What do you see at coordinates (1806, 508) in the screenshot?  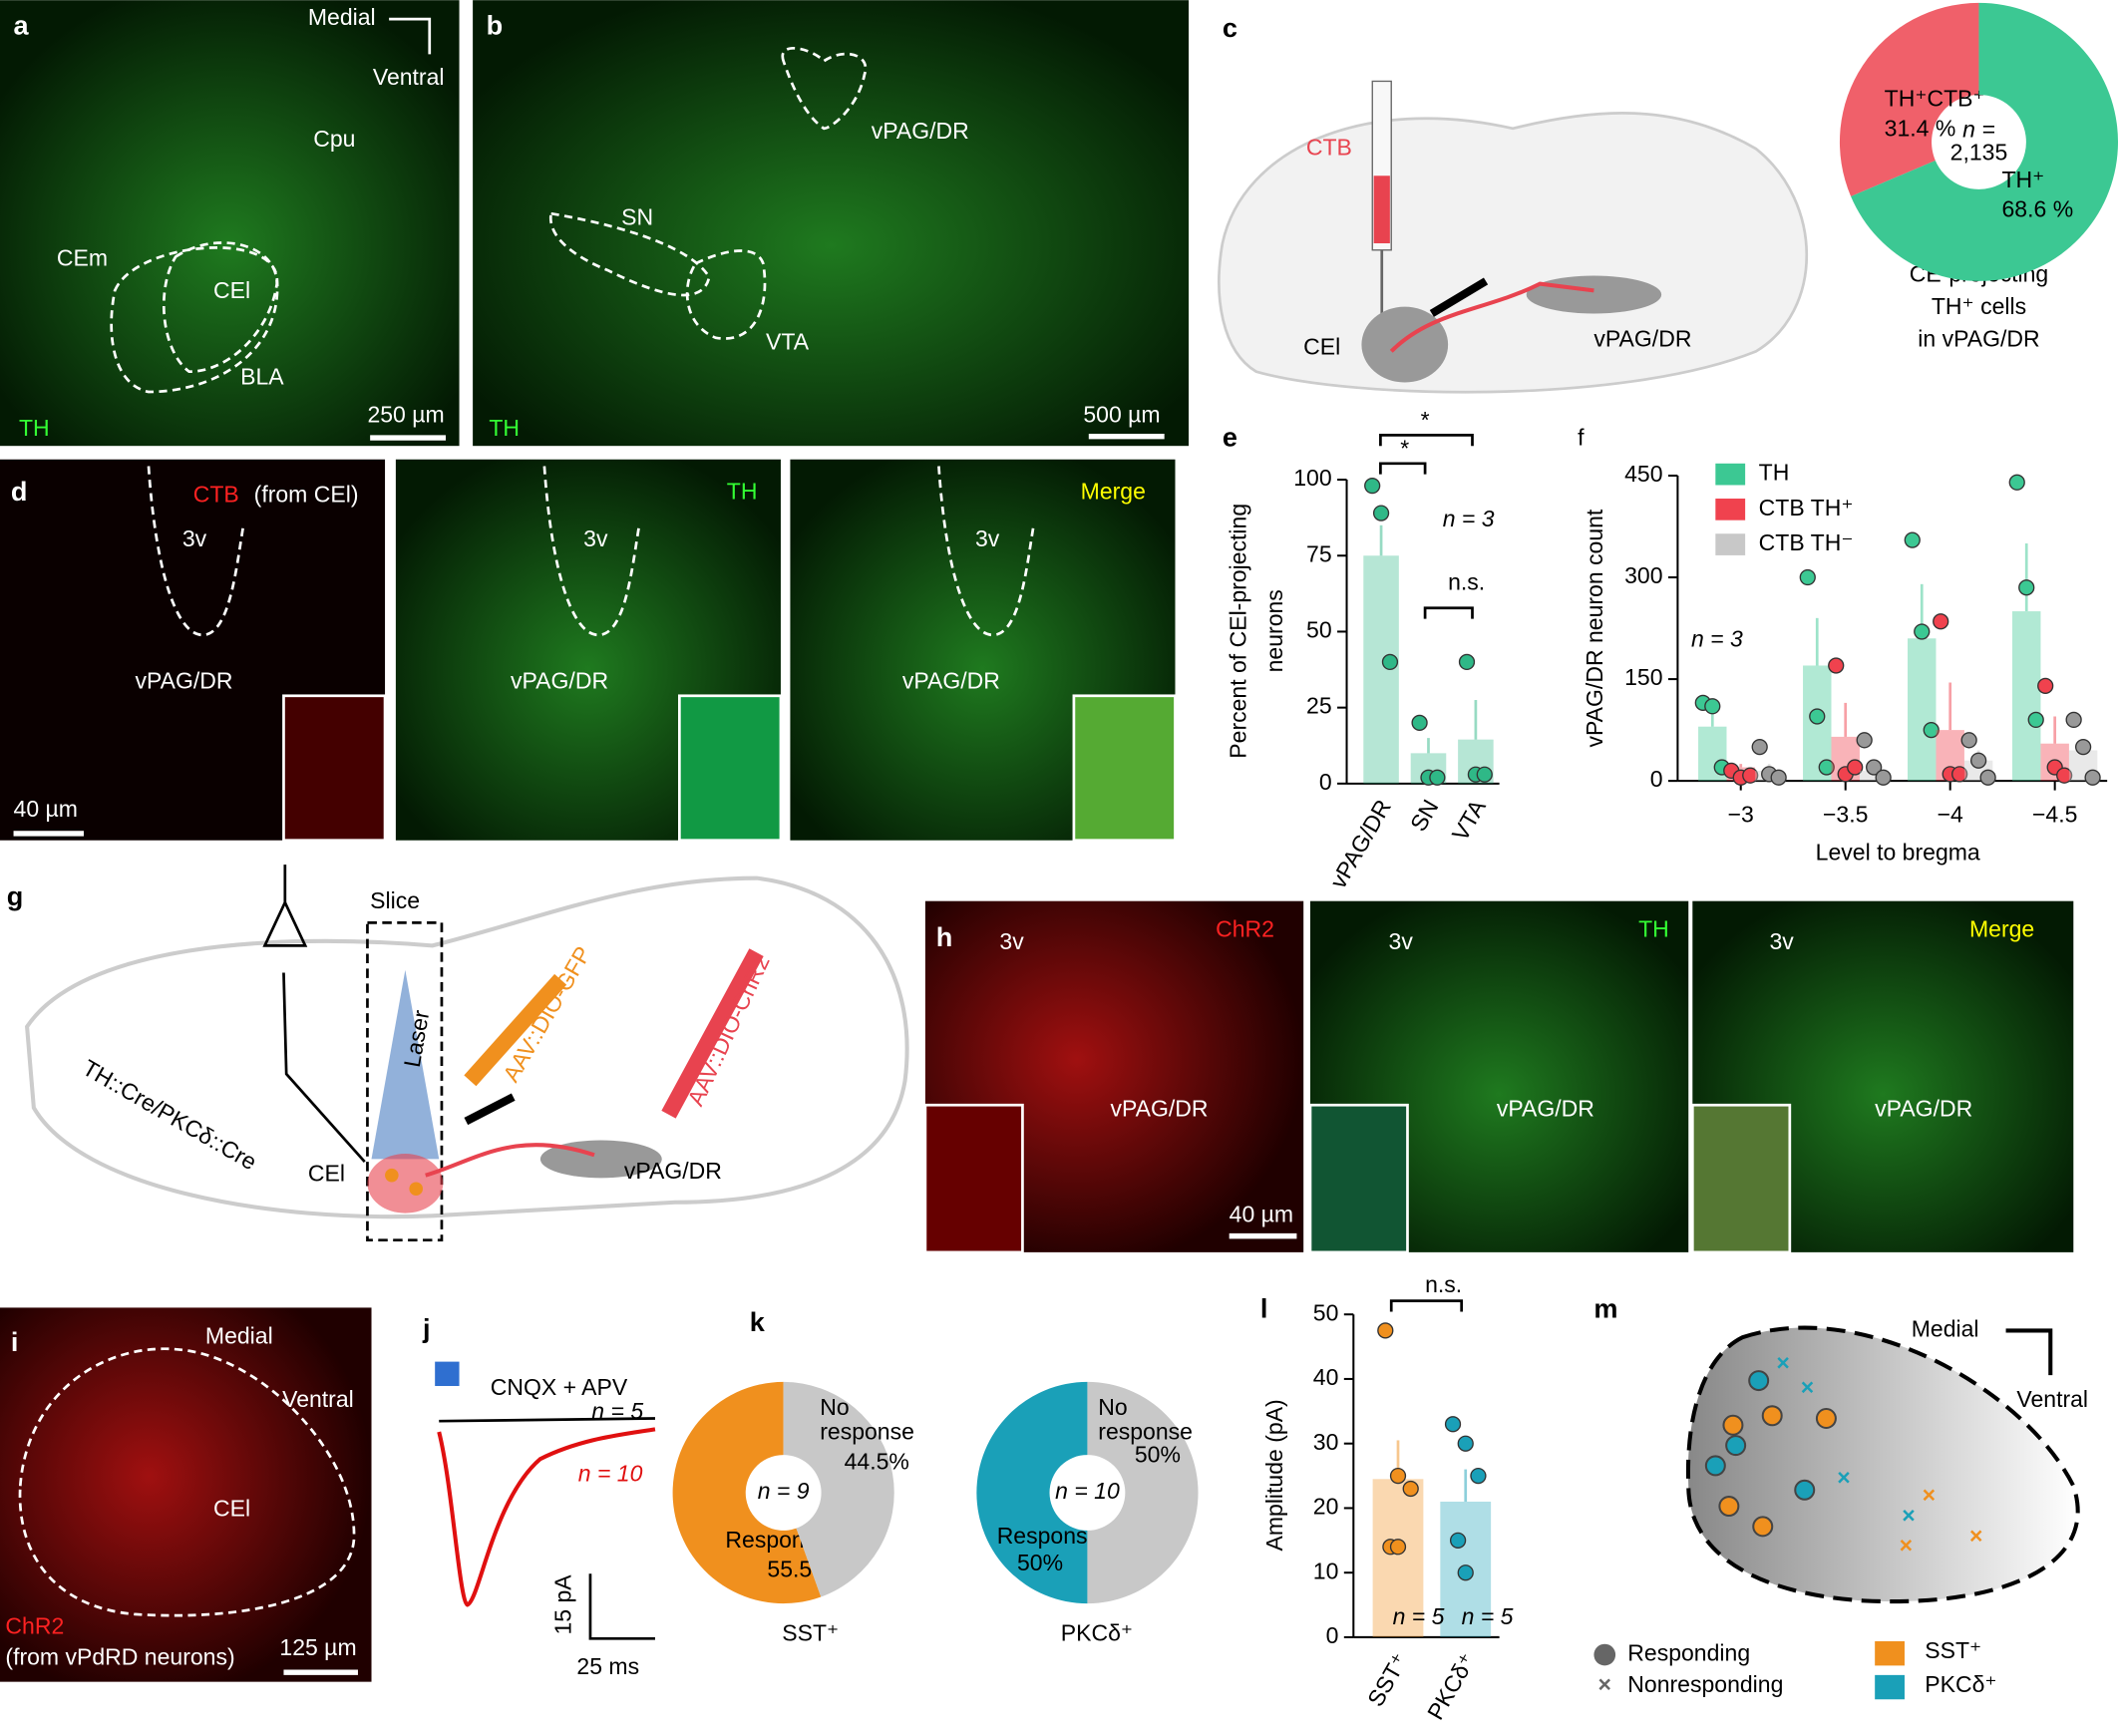 I see `legend-label: CTB TH⁺` at bounding box center [1806, 508].